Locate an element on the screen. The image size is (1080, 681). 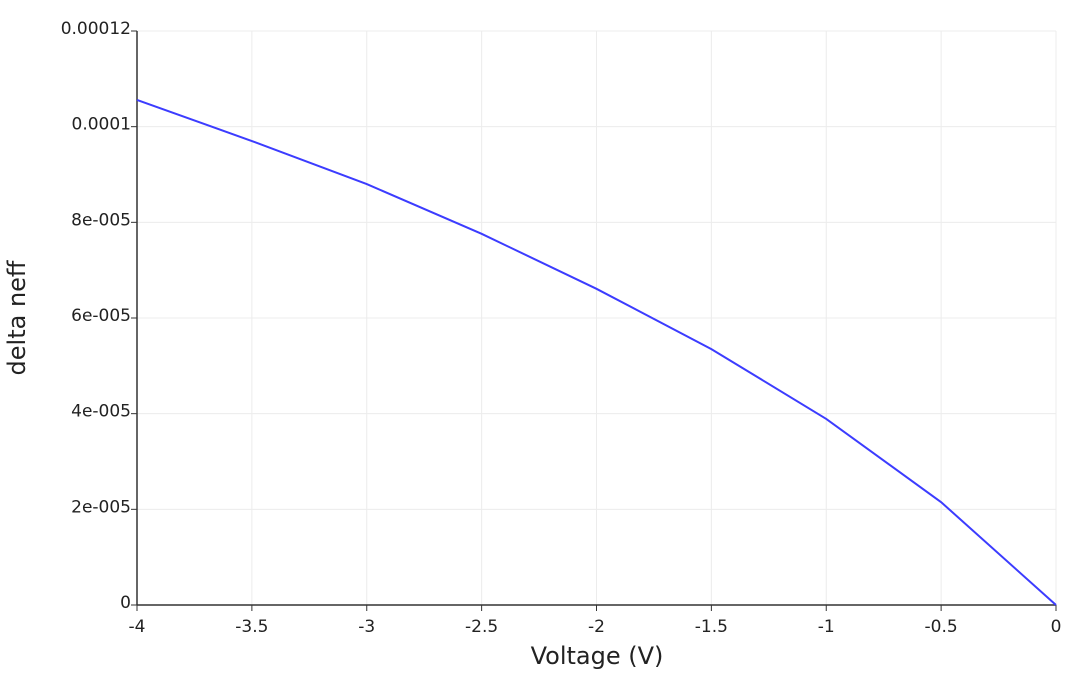
y-tick-label: 4e-005 is located at coordinates (101, 412).